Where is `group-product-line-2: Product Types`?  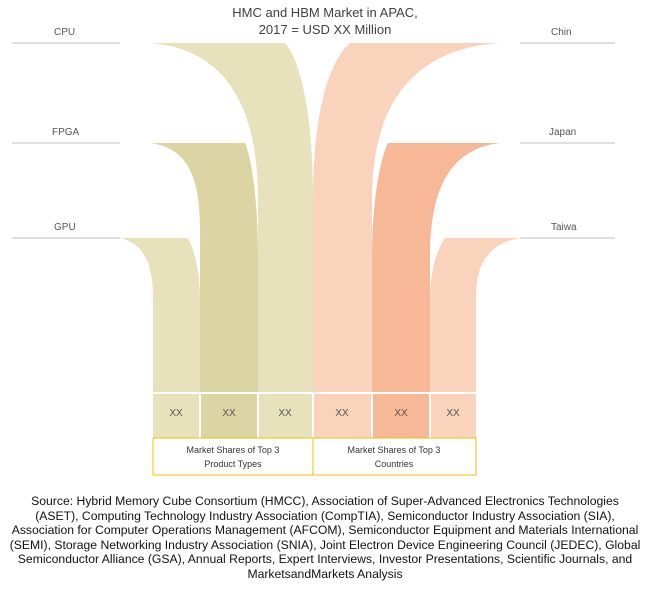
group-product-line-2: Product Types is located at coordinates (233, 464).